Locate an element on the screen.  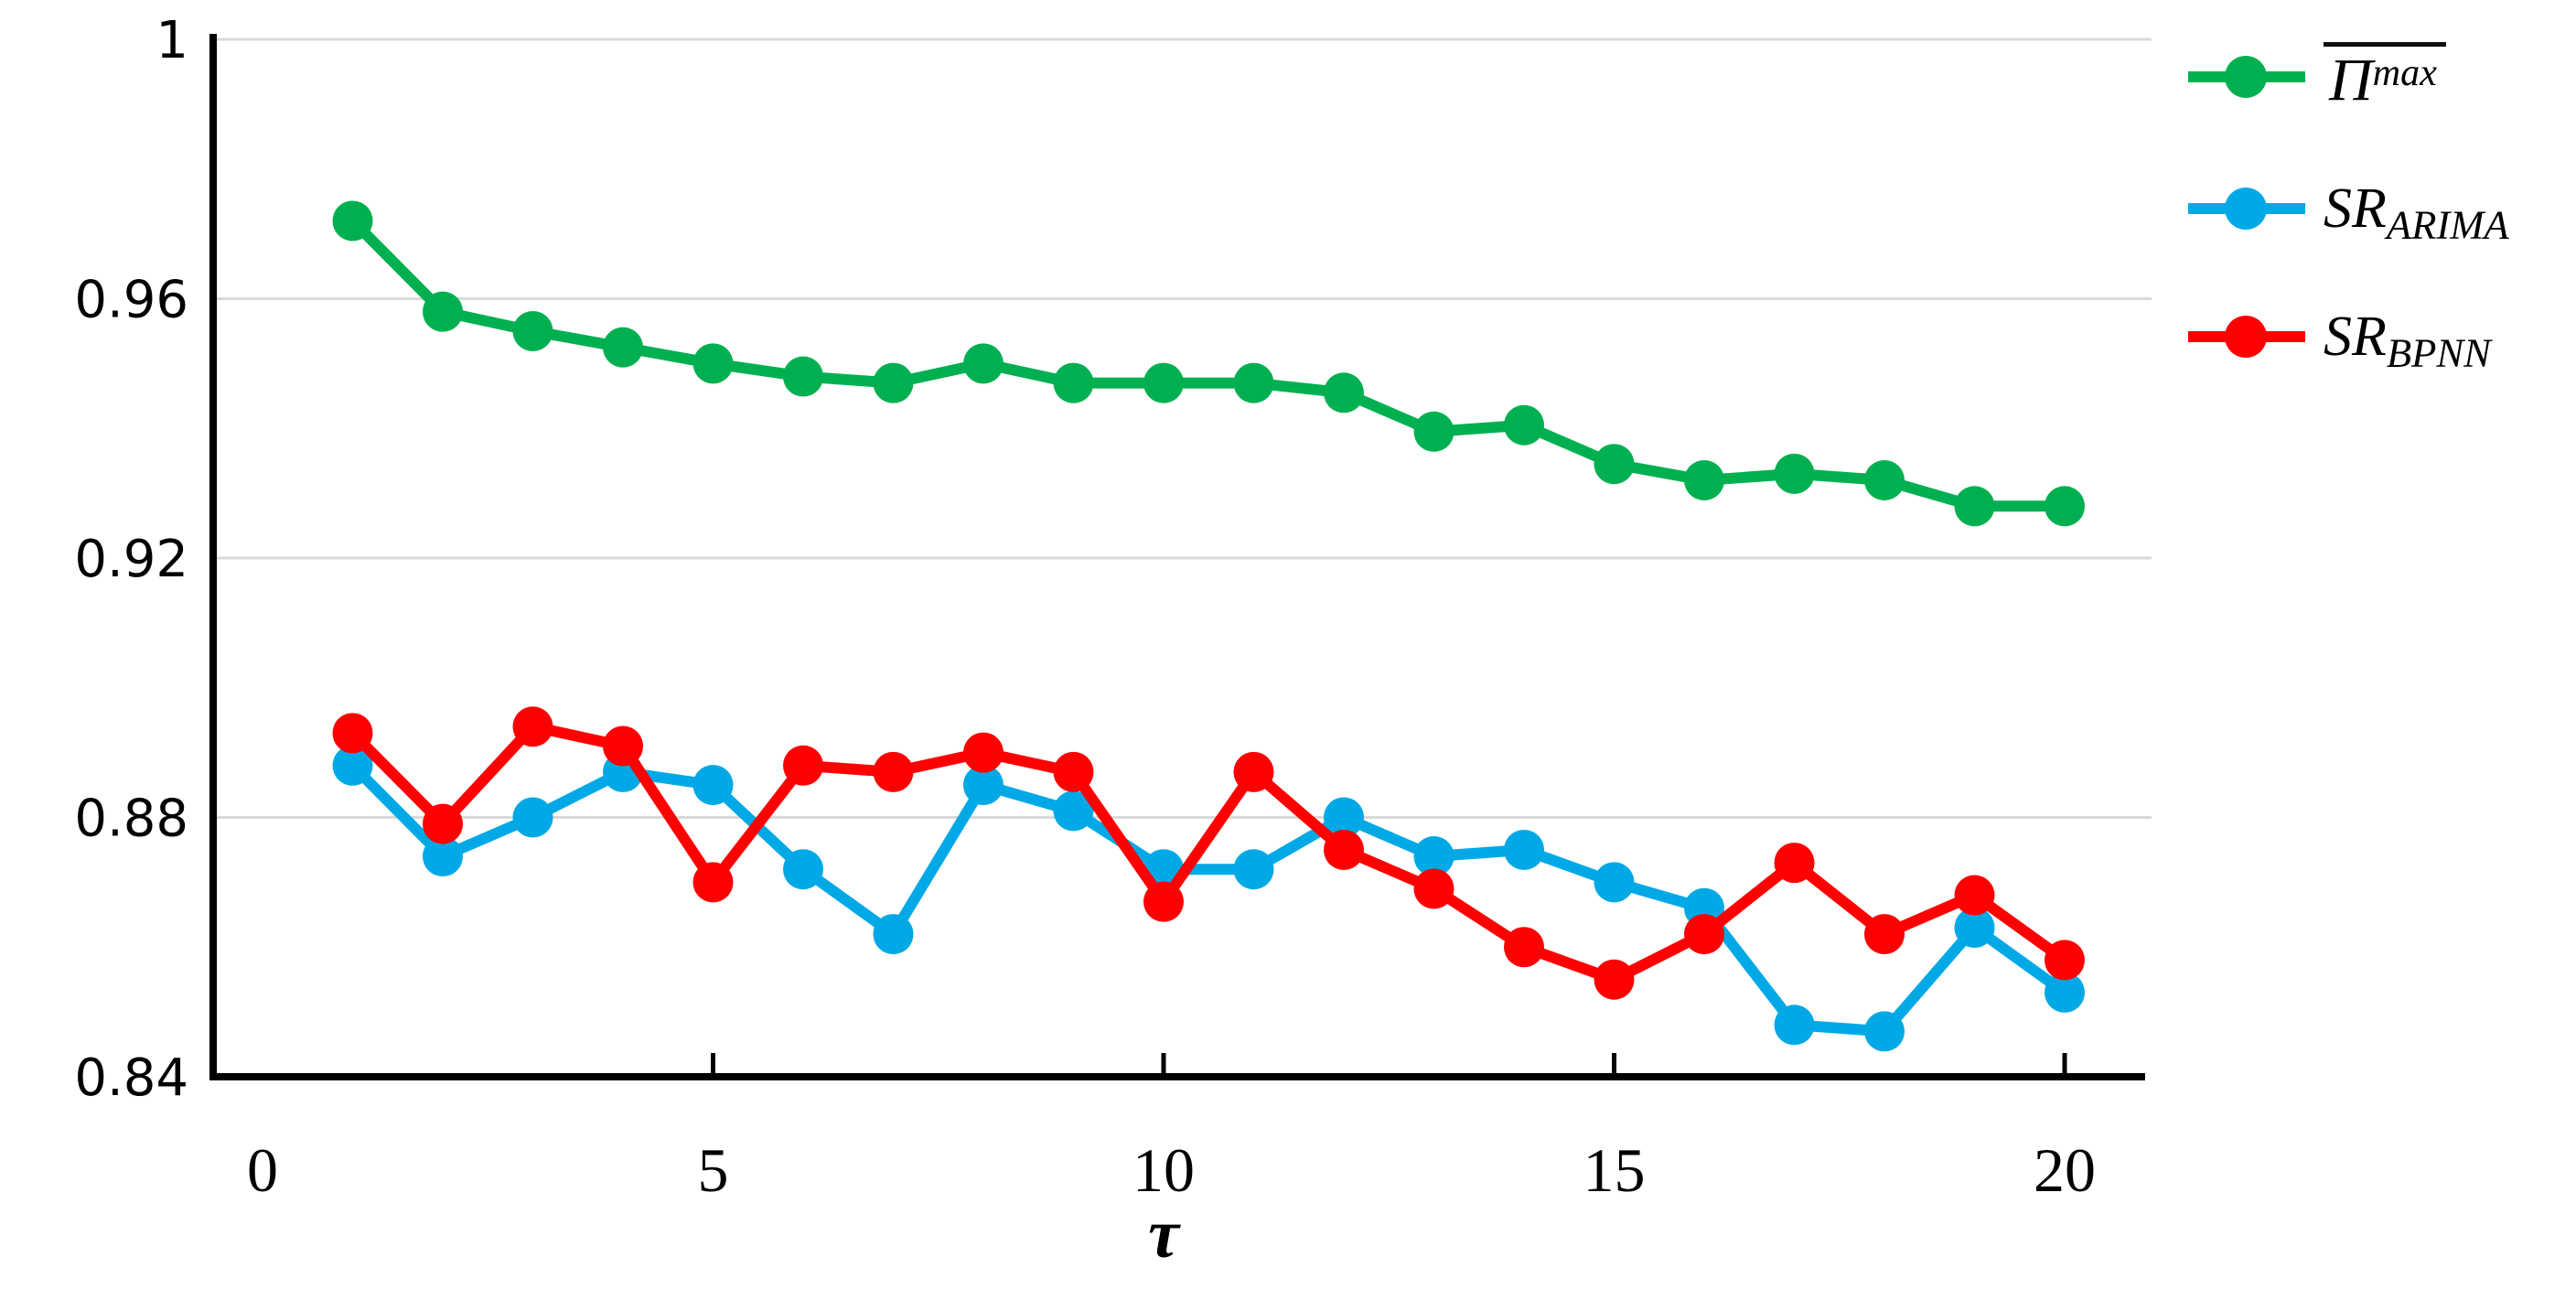
x-axis-title: τ is located at coordinates (1164, 1234).